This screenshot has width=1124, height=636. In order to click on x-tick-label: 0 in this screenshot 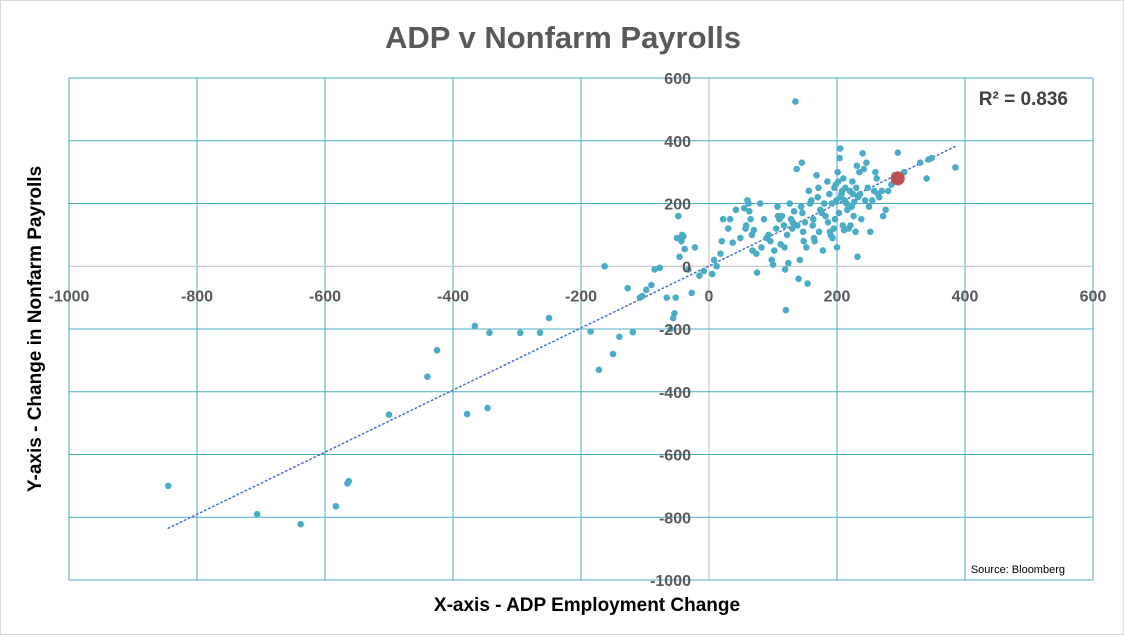, I will do `click(709, 296)`.